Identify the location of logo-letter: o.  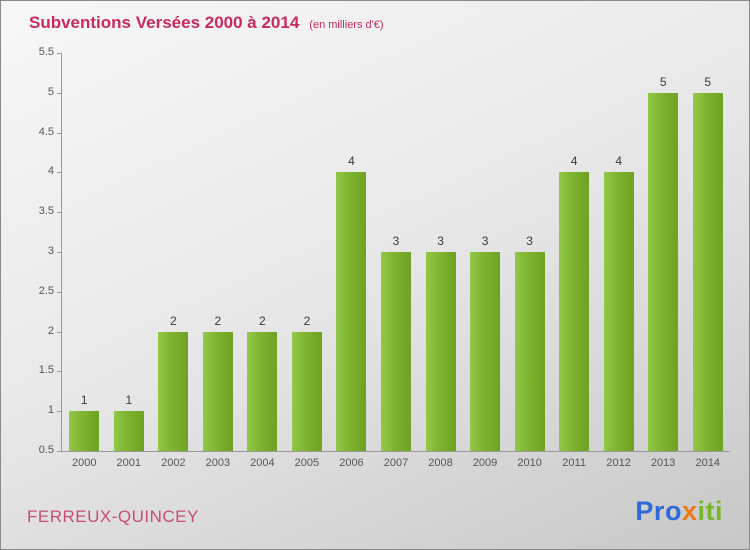
(673, 511).